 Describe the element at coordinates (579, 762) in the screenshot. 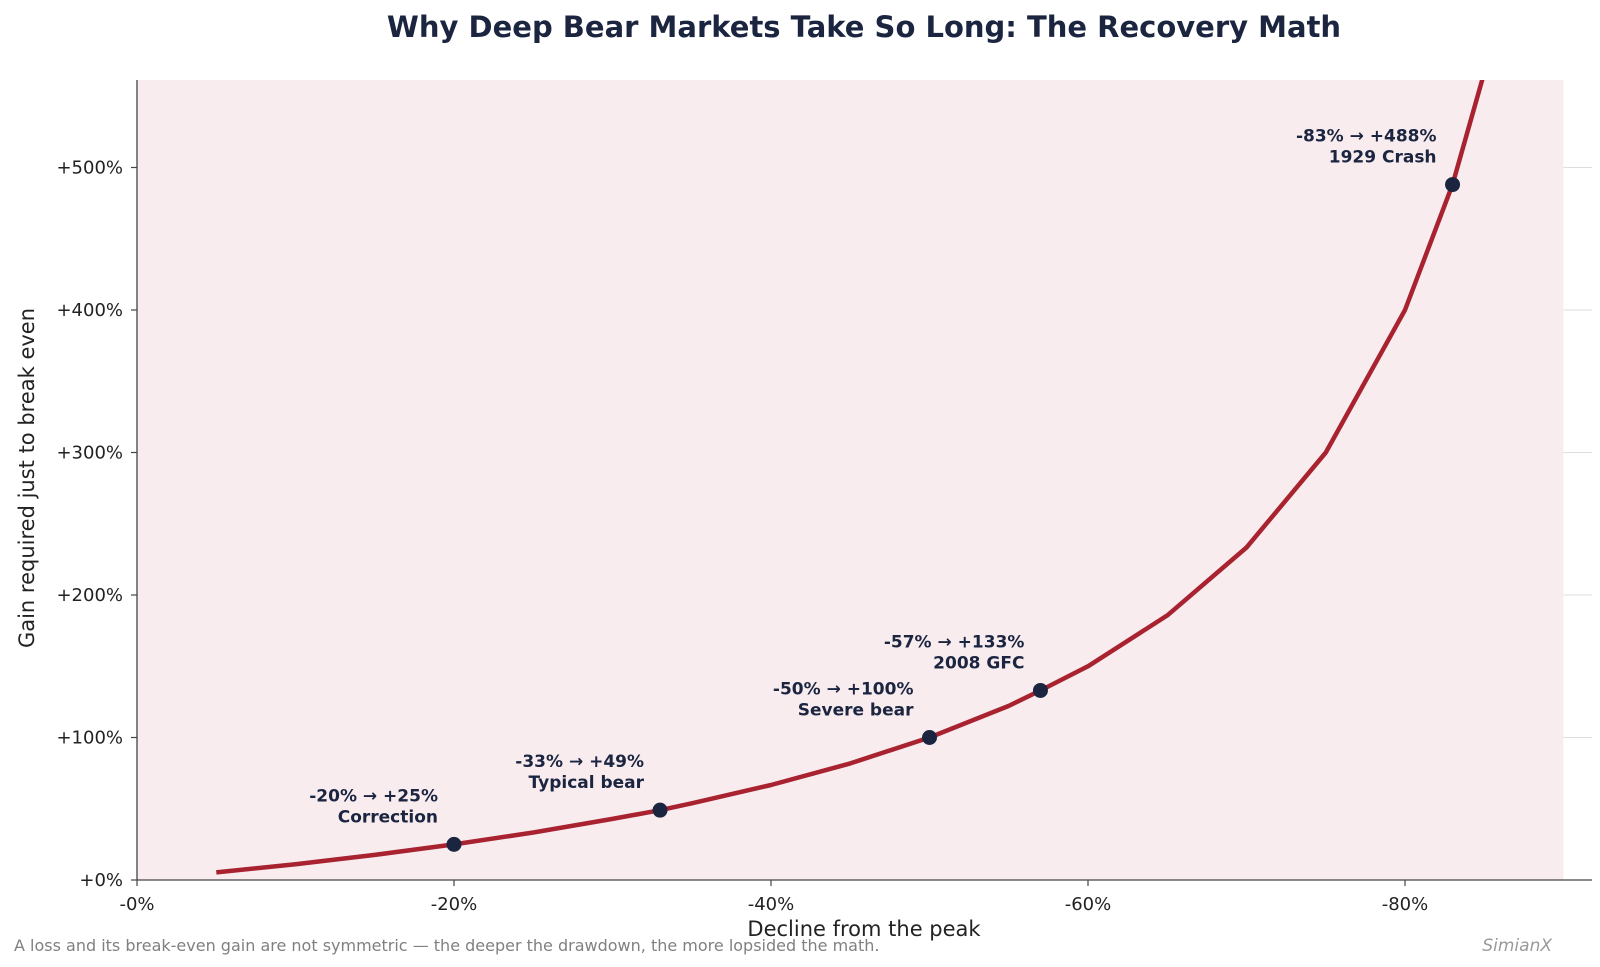

I see `annotation-change: -33% → +49%` at that location.